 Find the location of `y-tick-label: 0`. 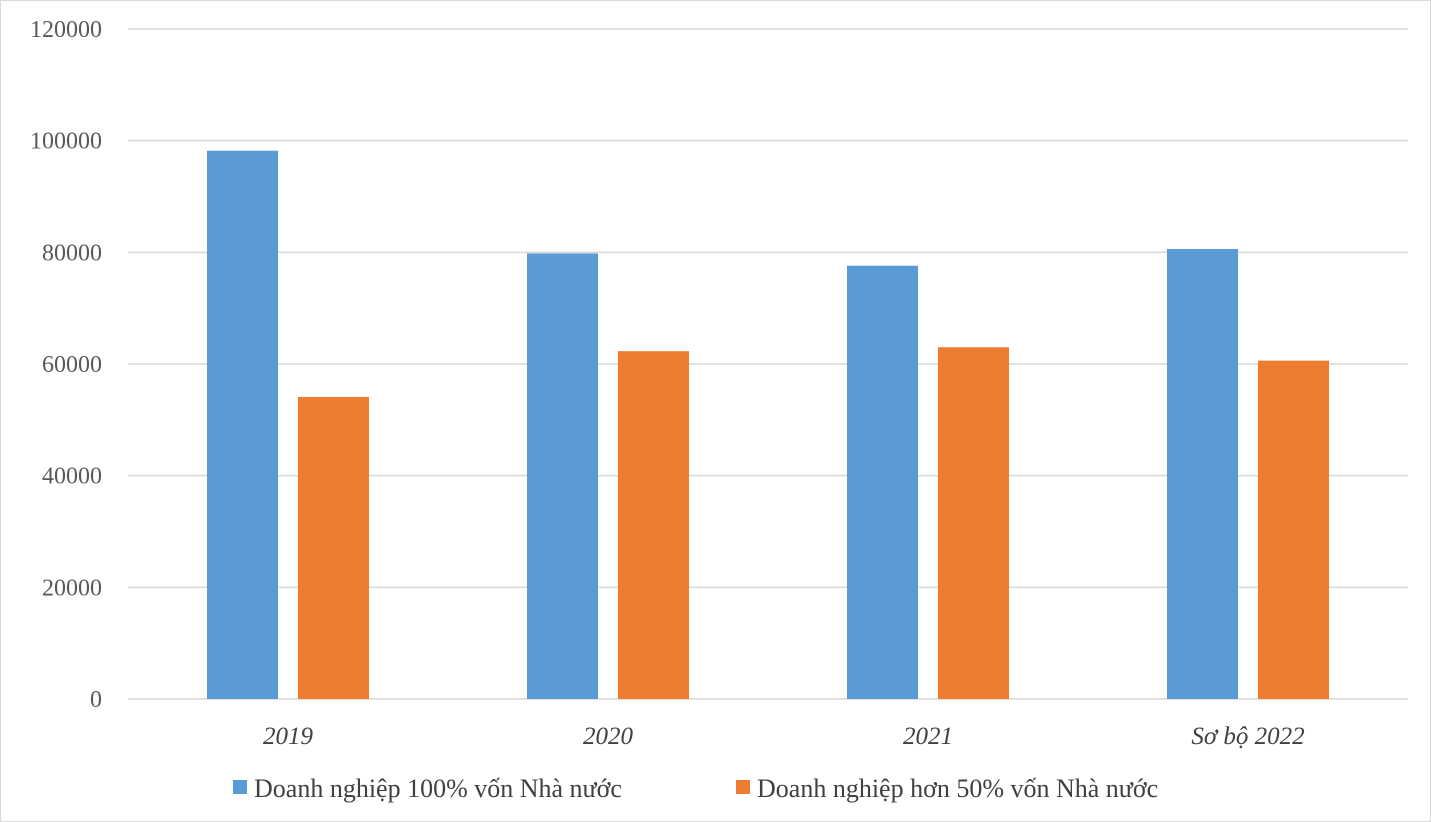

y-tick-label: 0 is located at coordinates (96, 700).